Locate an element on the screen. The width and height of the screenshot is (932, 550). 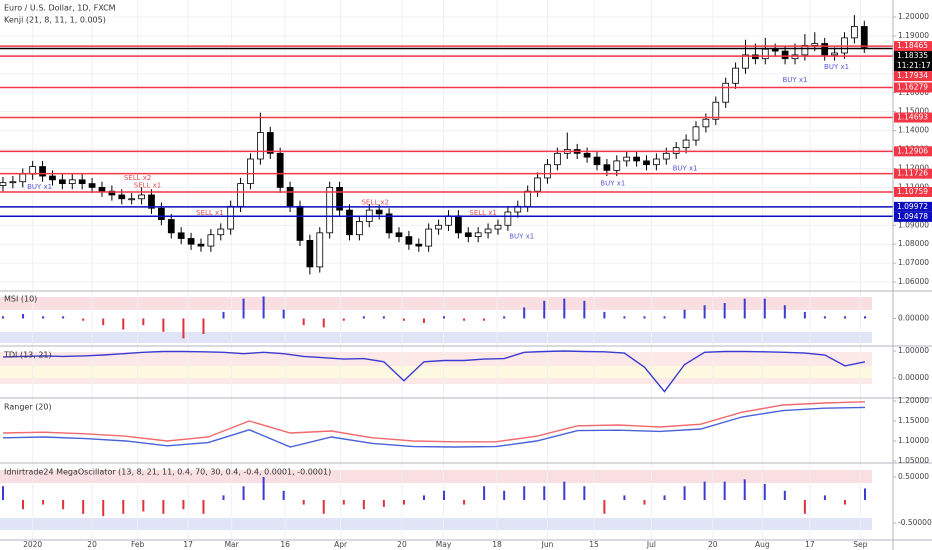
y-tick-label: 1.20000 is located at coordinates (913, 400).